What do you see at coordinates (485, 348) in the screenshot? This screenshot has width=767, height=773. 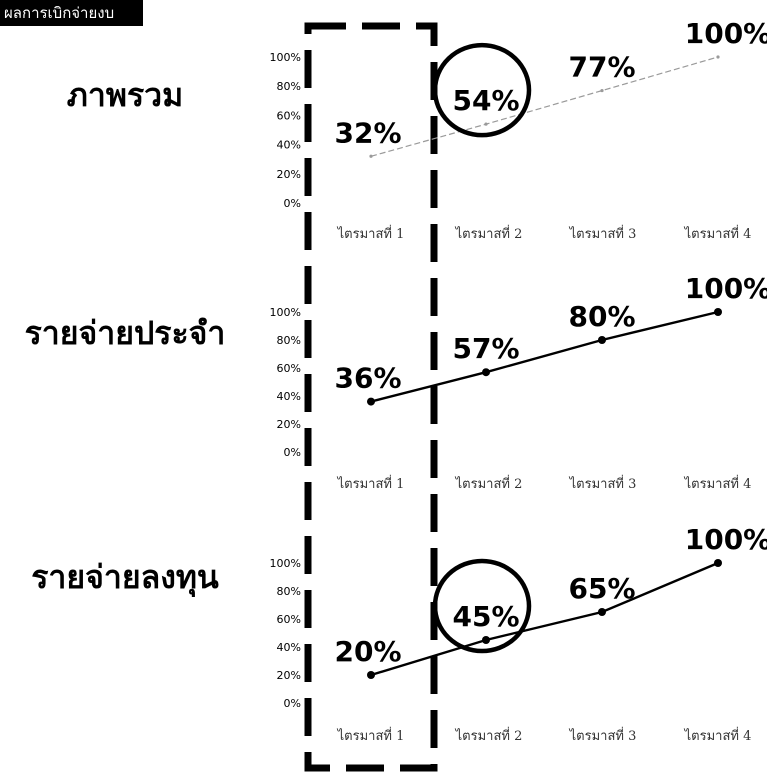 I see `data-label: 57%` at bounding box center [485, 348].